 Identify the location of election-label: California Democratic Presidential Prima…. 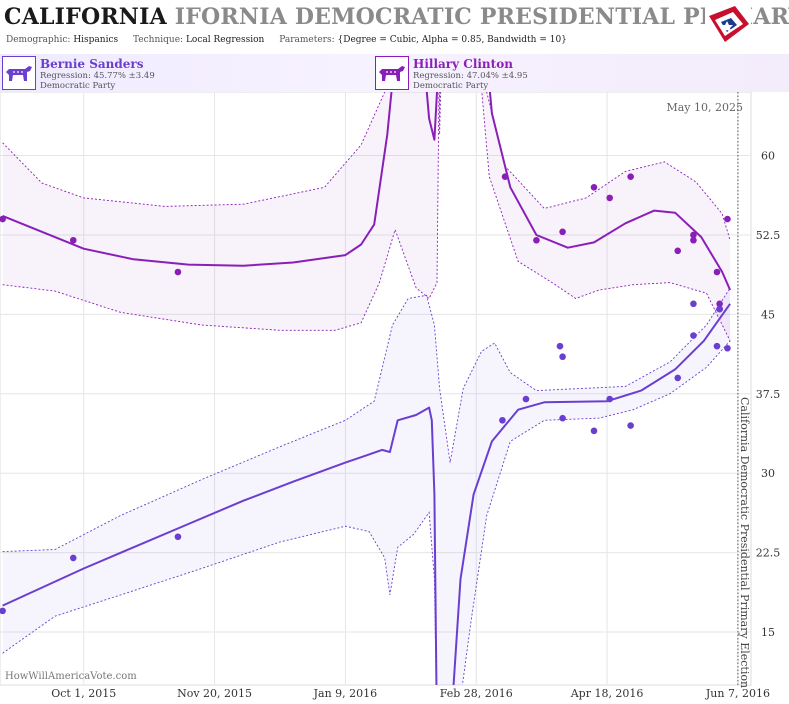
(744, 542).